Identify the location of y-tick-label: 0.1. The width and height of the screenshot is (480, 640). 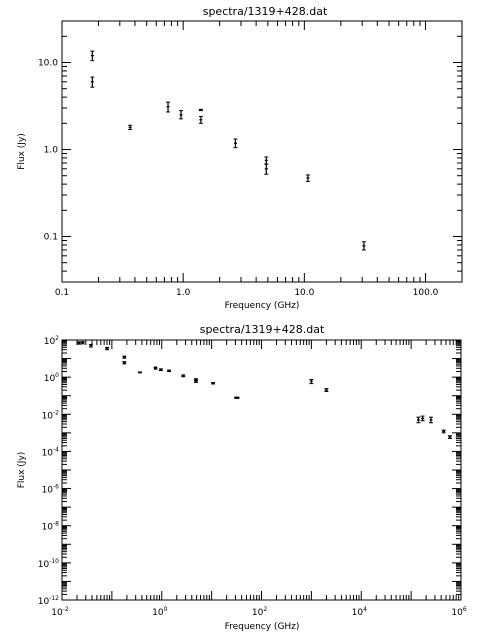
(51, 238).